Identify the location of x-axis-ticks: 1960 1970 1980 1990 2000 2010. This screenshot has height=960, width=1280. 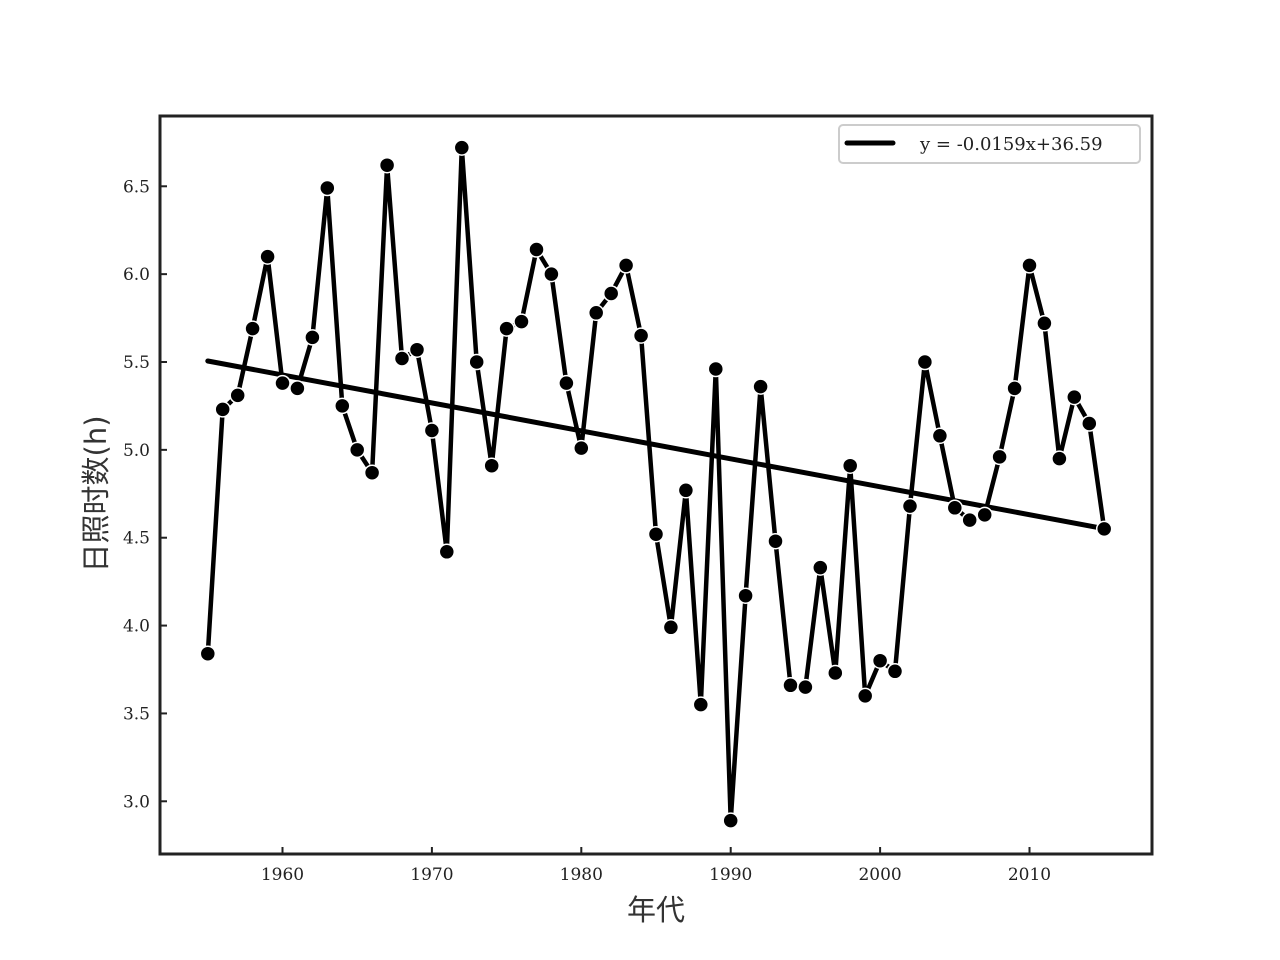
(656, 866).